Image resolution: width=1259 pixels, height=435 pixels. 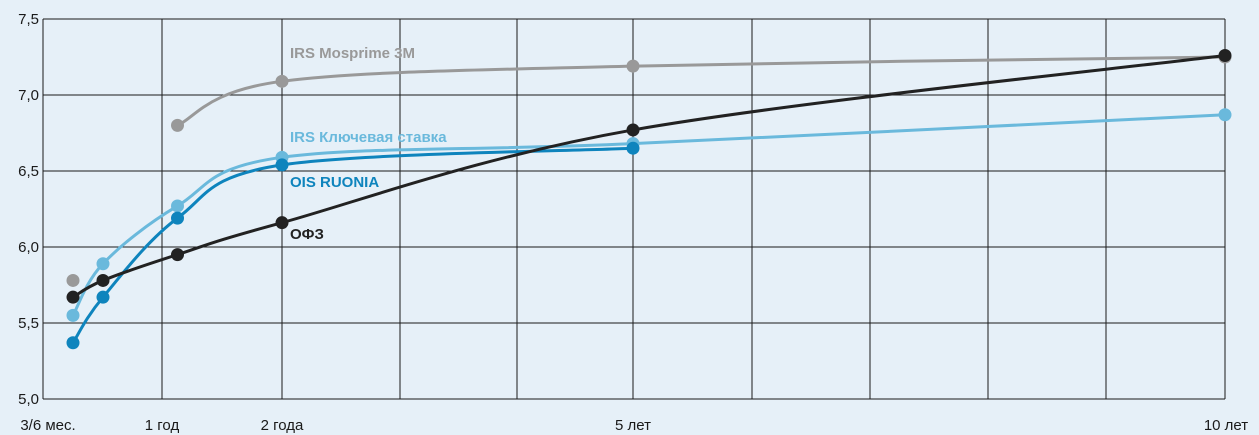 What do you see at coordinates (28, 19) in the screenshot?
I see `y-tick-label: 7,5` at bounding box center [28, 19].